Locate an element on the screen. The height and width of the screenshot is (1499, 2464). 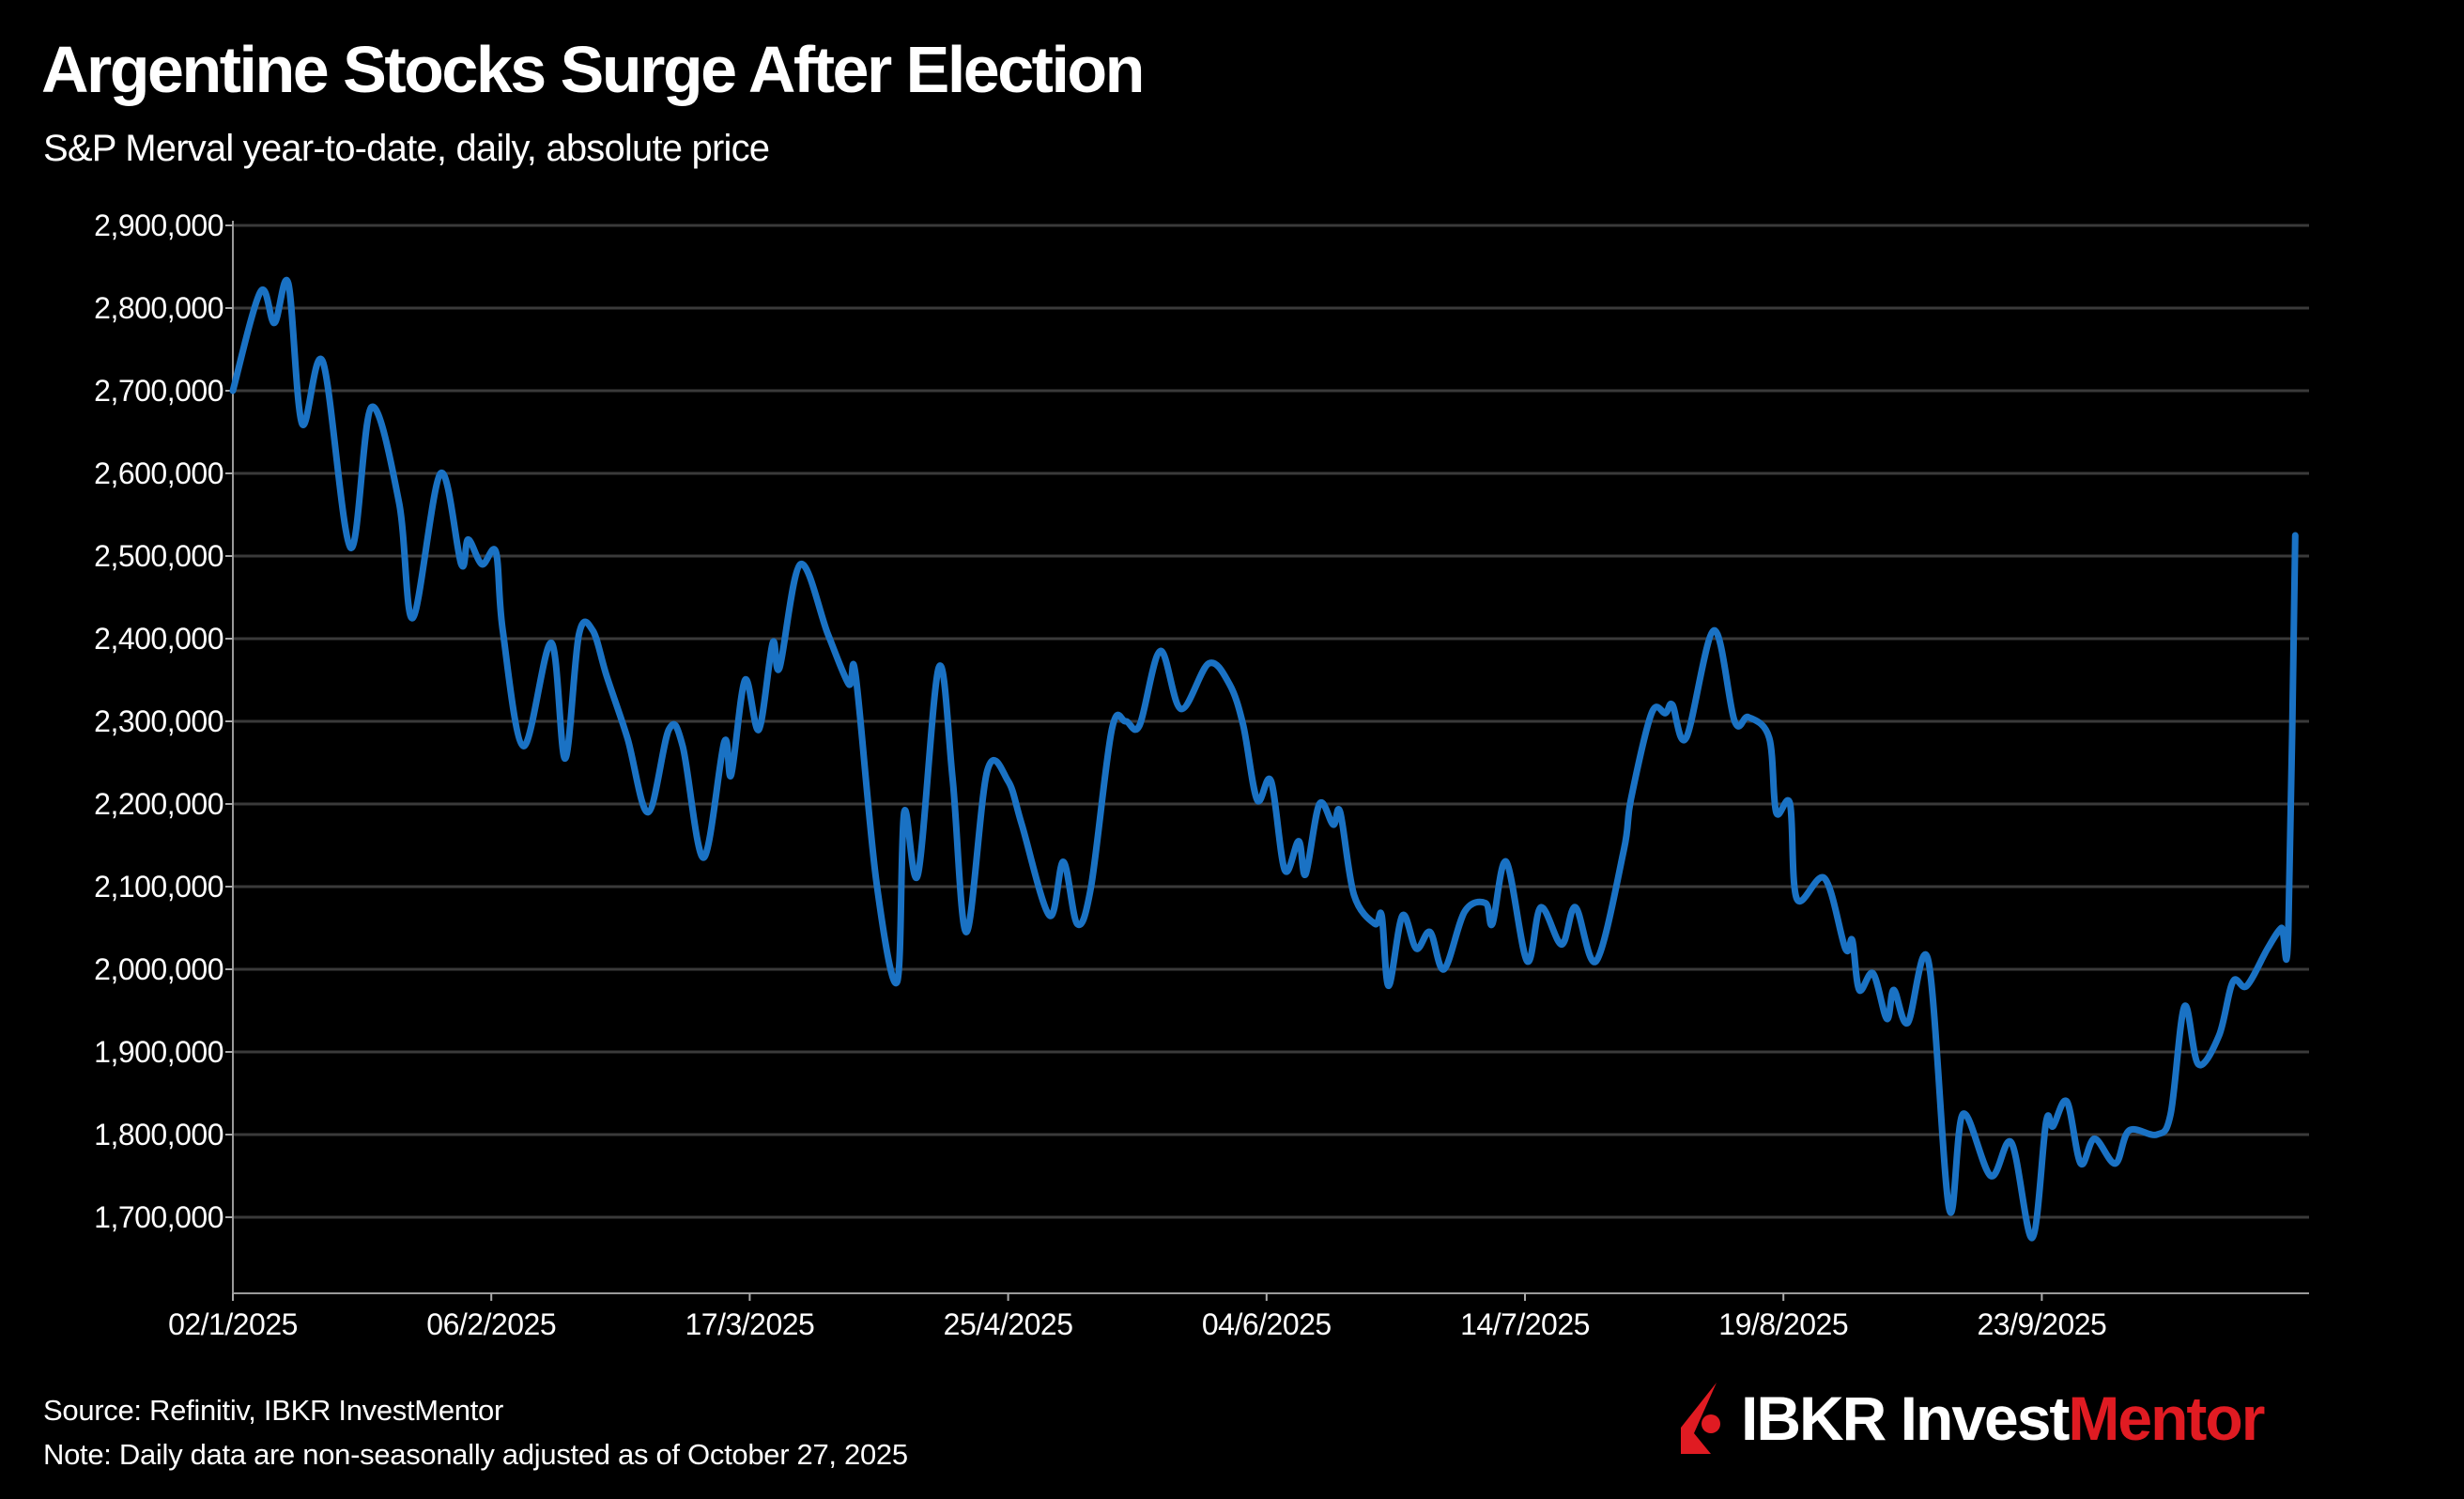
y-tick-label: 2,300,000 is located at coordinates (158, 721).